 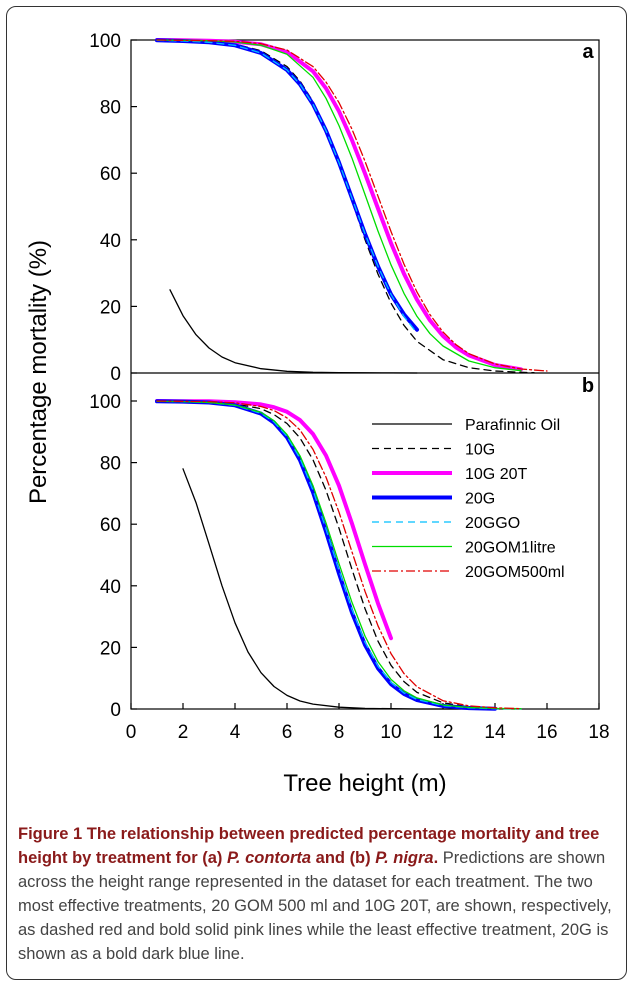 I want to click on x-tick-label: 14, so click(x=495, y=732).